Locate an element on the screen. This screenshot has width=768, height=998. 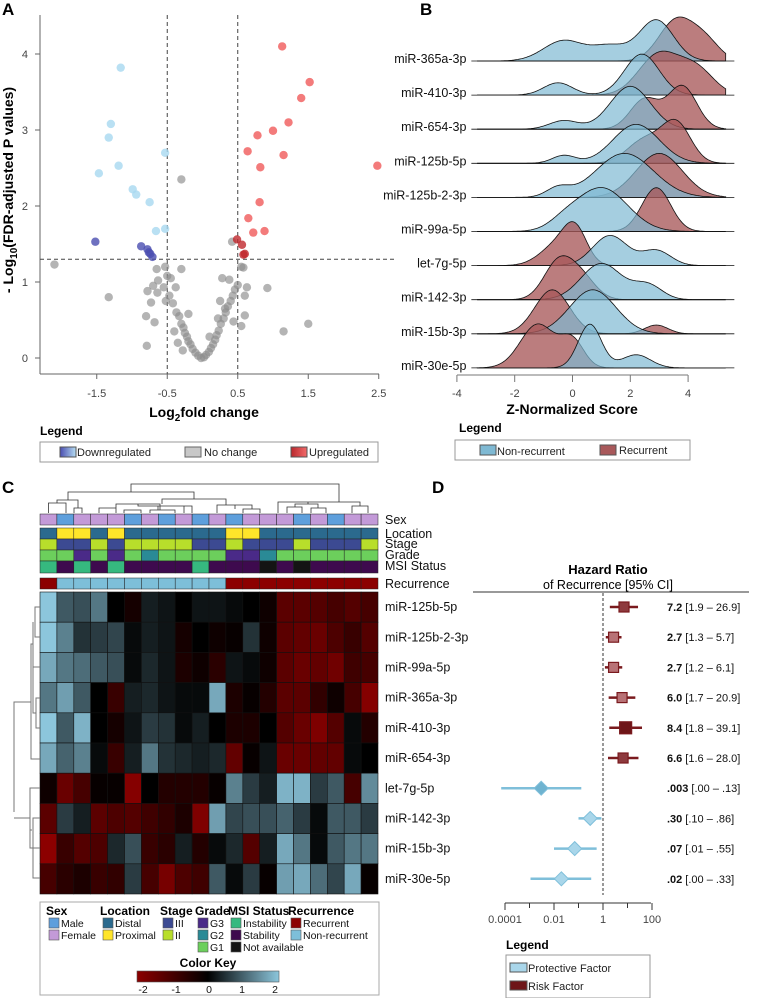
x-axis-title: Log2fold change is located at coordinates (204, 414).